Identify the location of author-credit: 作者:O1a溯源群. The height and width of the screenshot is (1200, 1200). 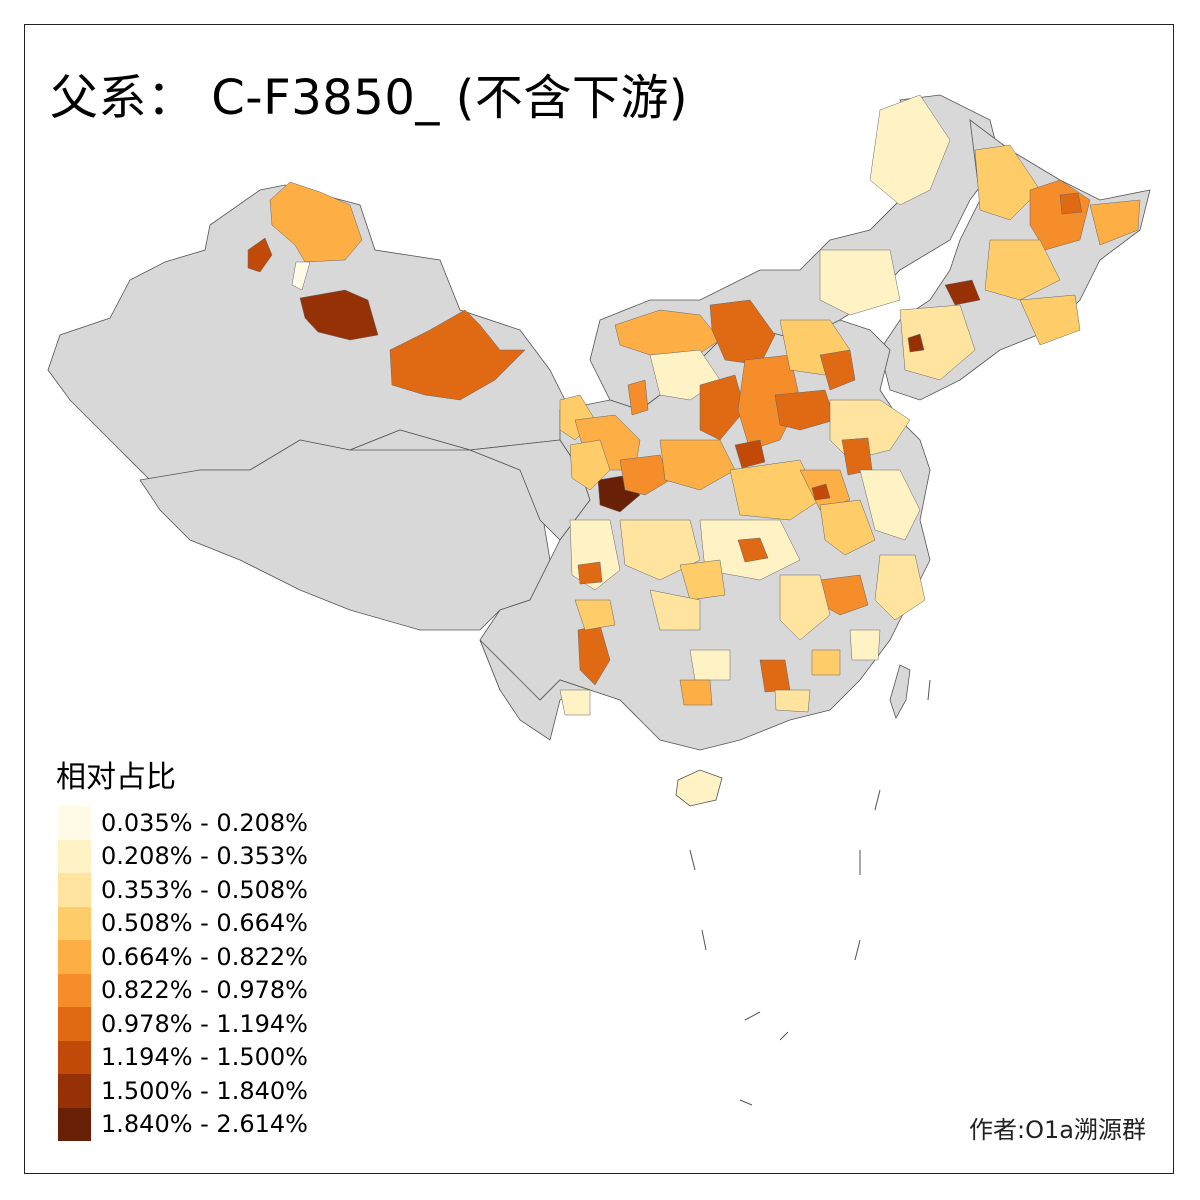
(1057, 1130).